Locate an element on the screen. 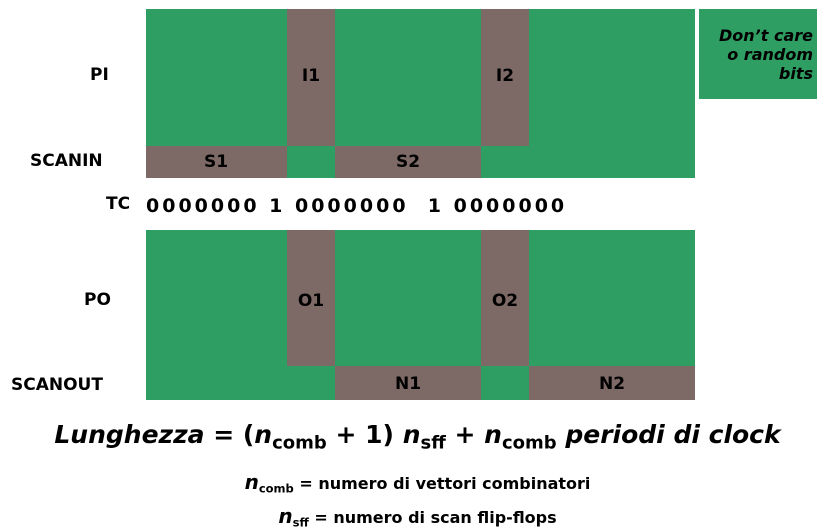 Image resolution: width=835 pixels, height=531 pixels. formula-comb1: comb is located at coordinates (299, 443).